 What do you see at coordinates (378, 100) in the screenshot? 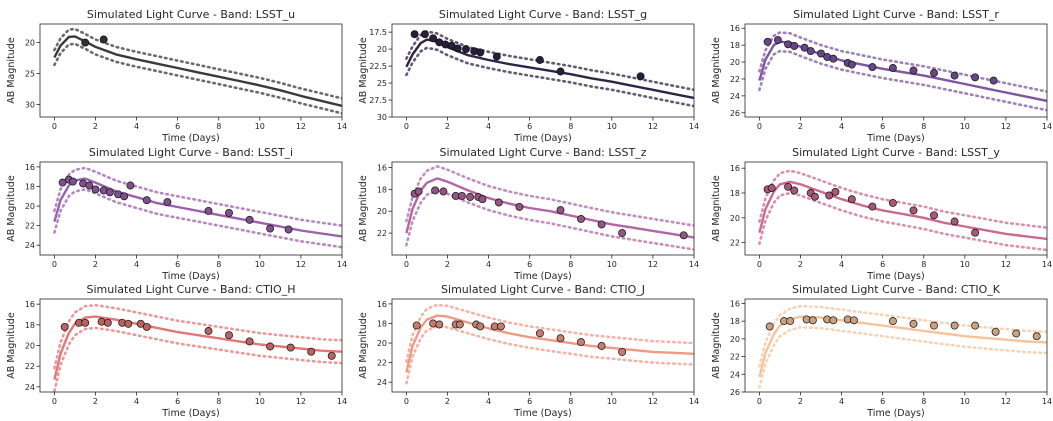
I see `y-tick-label: 27.5` at bounding box center [378, 100].